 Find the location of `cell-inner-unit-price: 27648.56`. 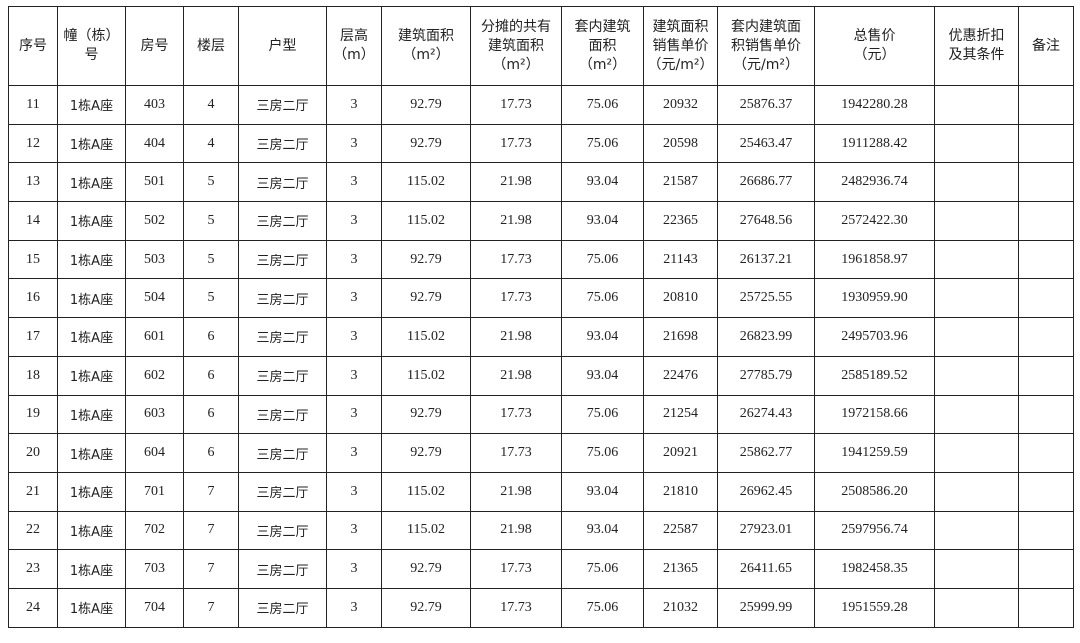

cell-inner-unit-price: 27648.56 is located at coordinates (766, 221).